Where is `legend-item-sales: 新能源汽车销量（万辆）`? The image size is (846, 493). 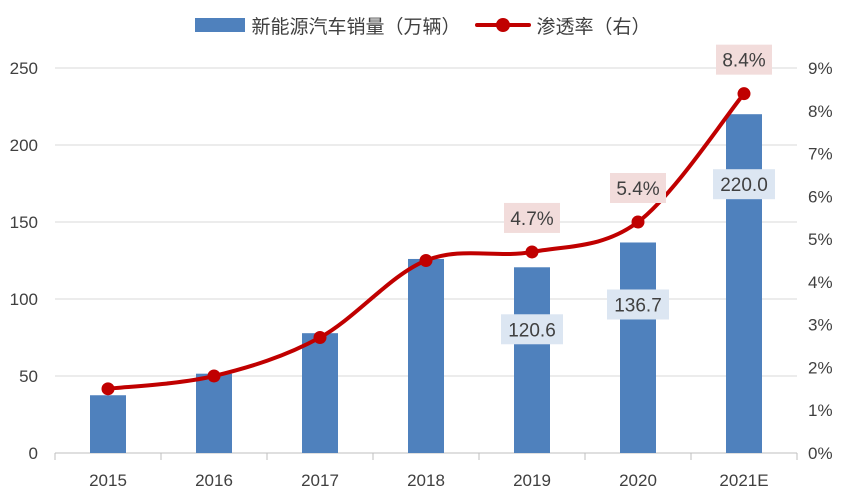
legend-item-sales: 新能源汽车销量（万辆） is located at coordinates (328, 25).